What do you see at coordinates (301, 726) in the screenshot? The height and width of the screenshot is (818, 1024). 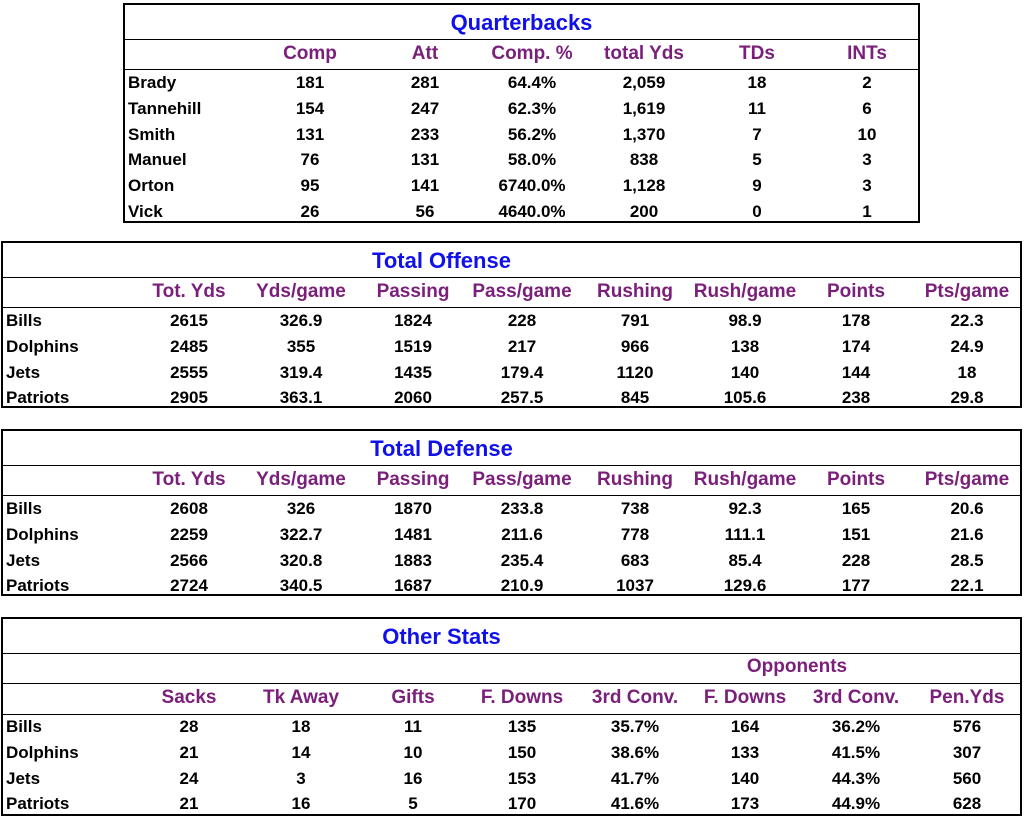 I see `table-cell: 18` at bounding box center [301, 726].